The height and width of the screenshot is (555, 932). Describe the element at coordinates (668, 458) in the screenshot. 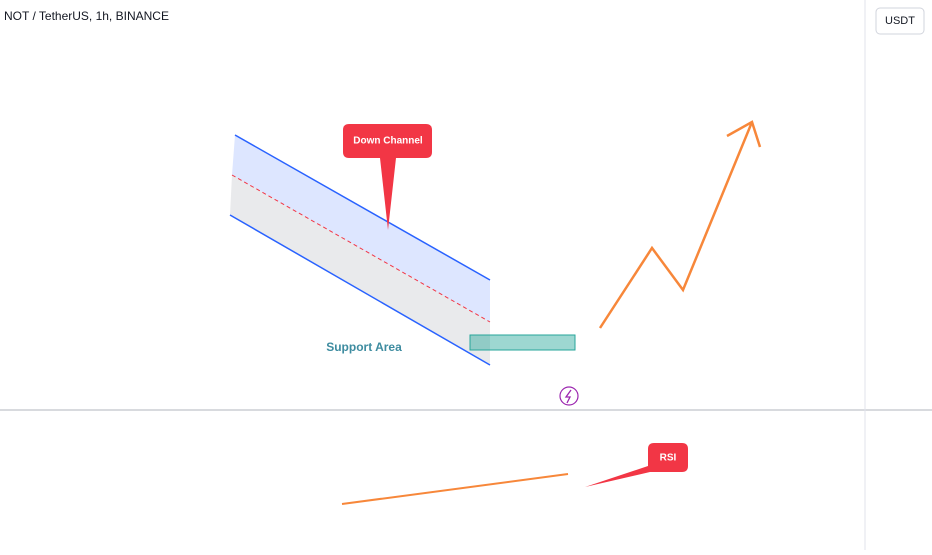

I see `callout-text: RSI` at that location.